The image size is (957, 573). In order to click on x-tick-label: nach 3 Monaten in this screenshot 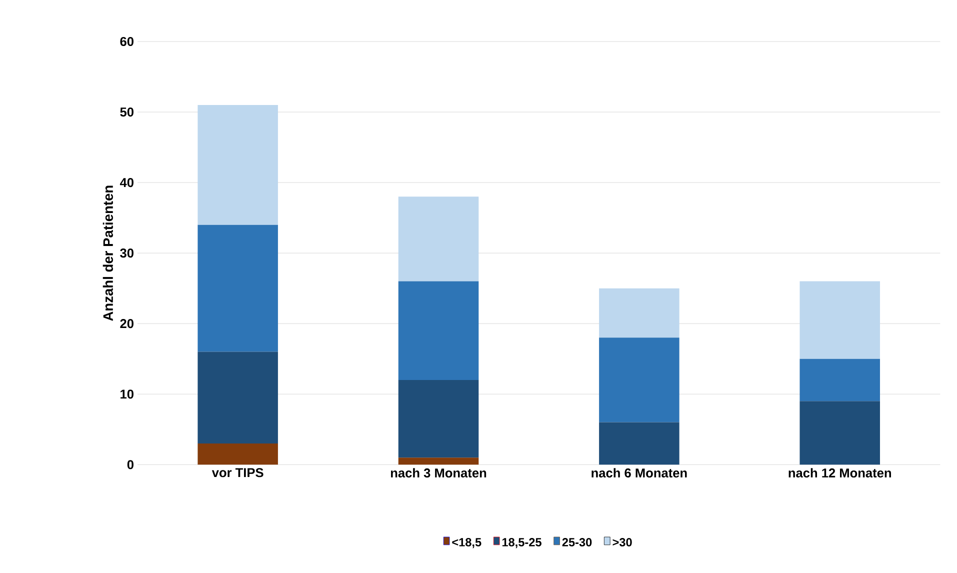, I will do `click(438, 473)`.